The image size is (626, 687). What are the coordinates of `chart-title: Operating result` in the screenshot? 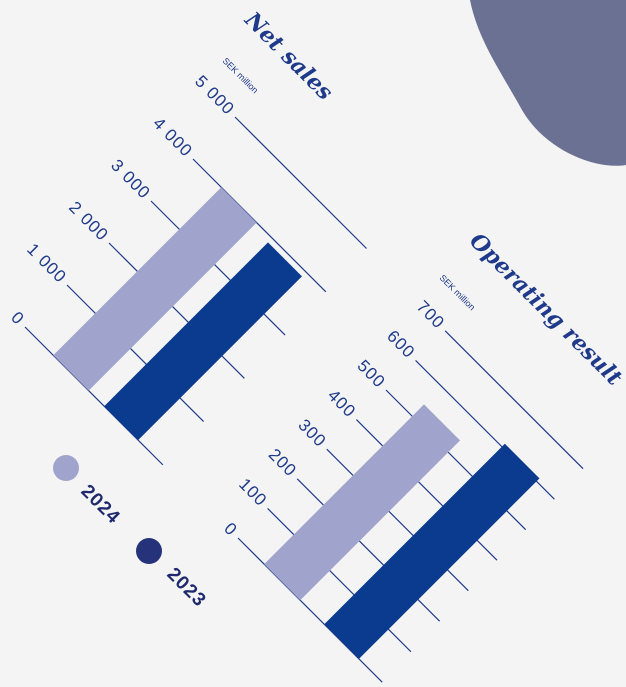 It's located at (545, 309).